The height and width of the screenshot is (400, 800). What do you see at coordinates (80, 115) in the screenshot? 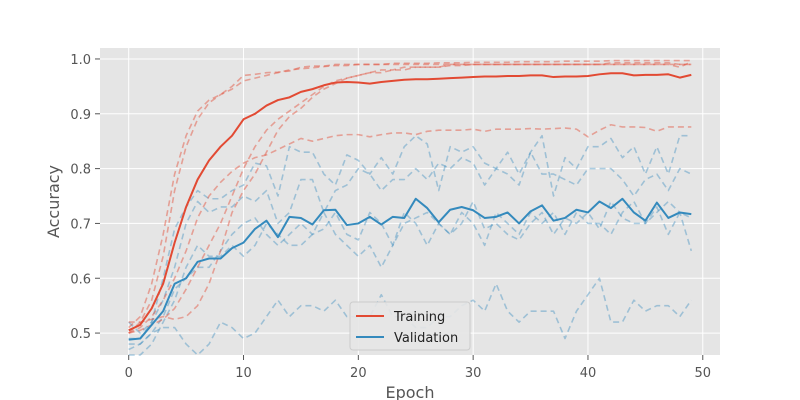
I see `y-tick-label: 0.9` at bounding box center [80, 115].